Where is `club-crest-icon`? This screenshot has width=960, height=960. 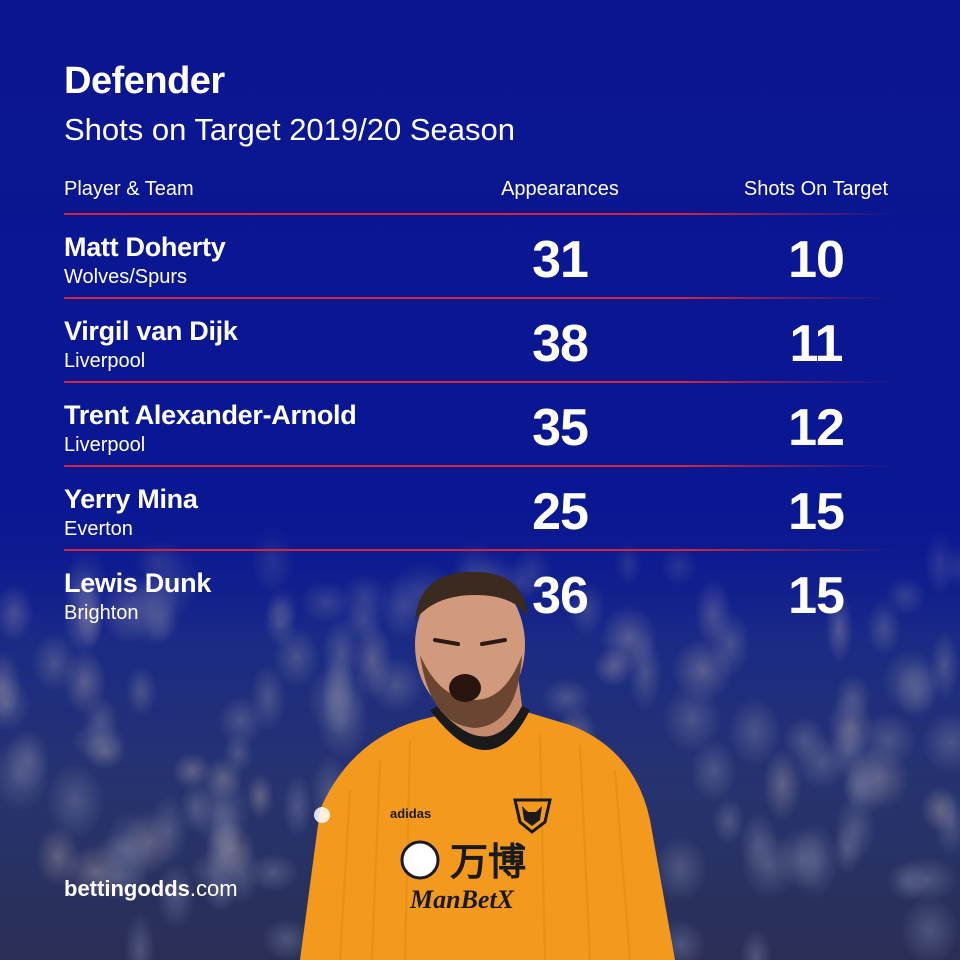 club-crest-icon is located at coordinates (532, 816).